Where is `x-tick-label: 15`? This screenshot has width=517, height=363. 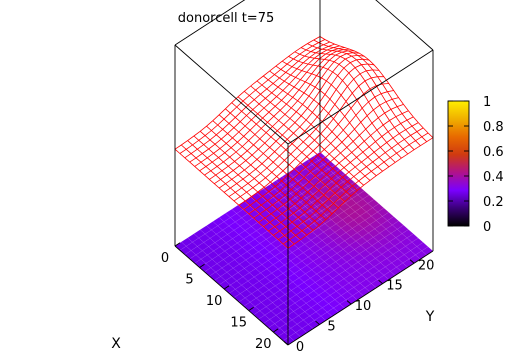 x-tick-label: 15 is located at coordinates (238, 323).